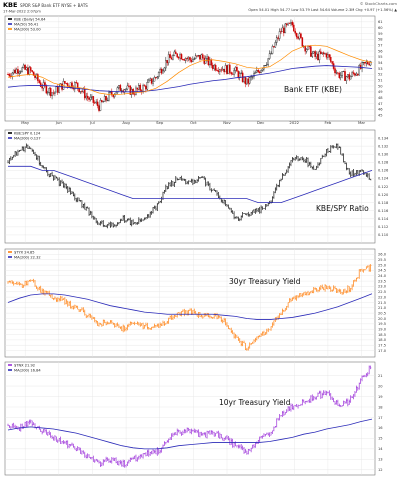  I want to click on y-tick-label: 58, so click(380, 40).